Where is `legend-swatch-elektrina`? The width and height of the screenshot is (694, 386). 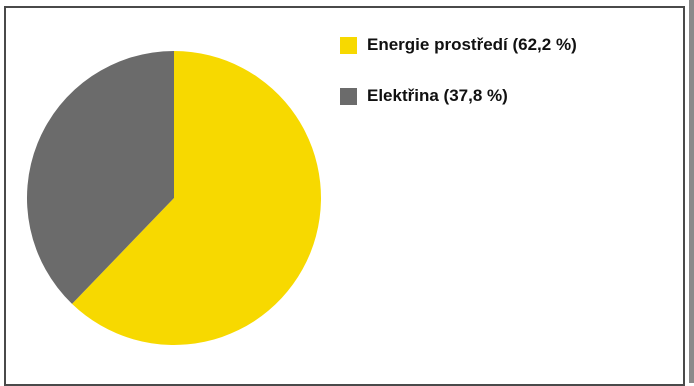 legend-swatch-elektrina is located at coordinates (348, 96).